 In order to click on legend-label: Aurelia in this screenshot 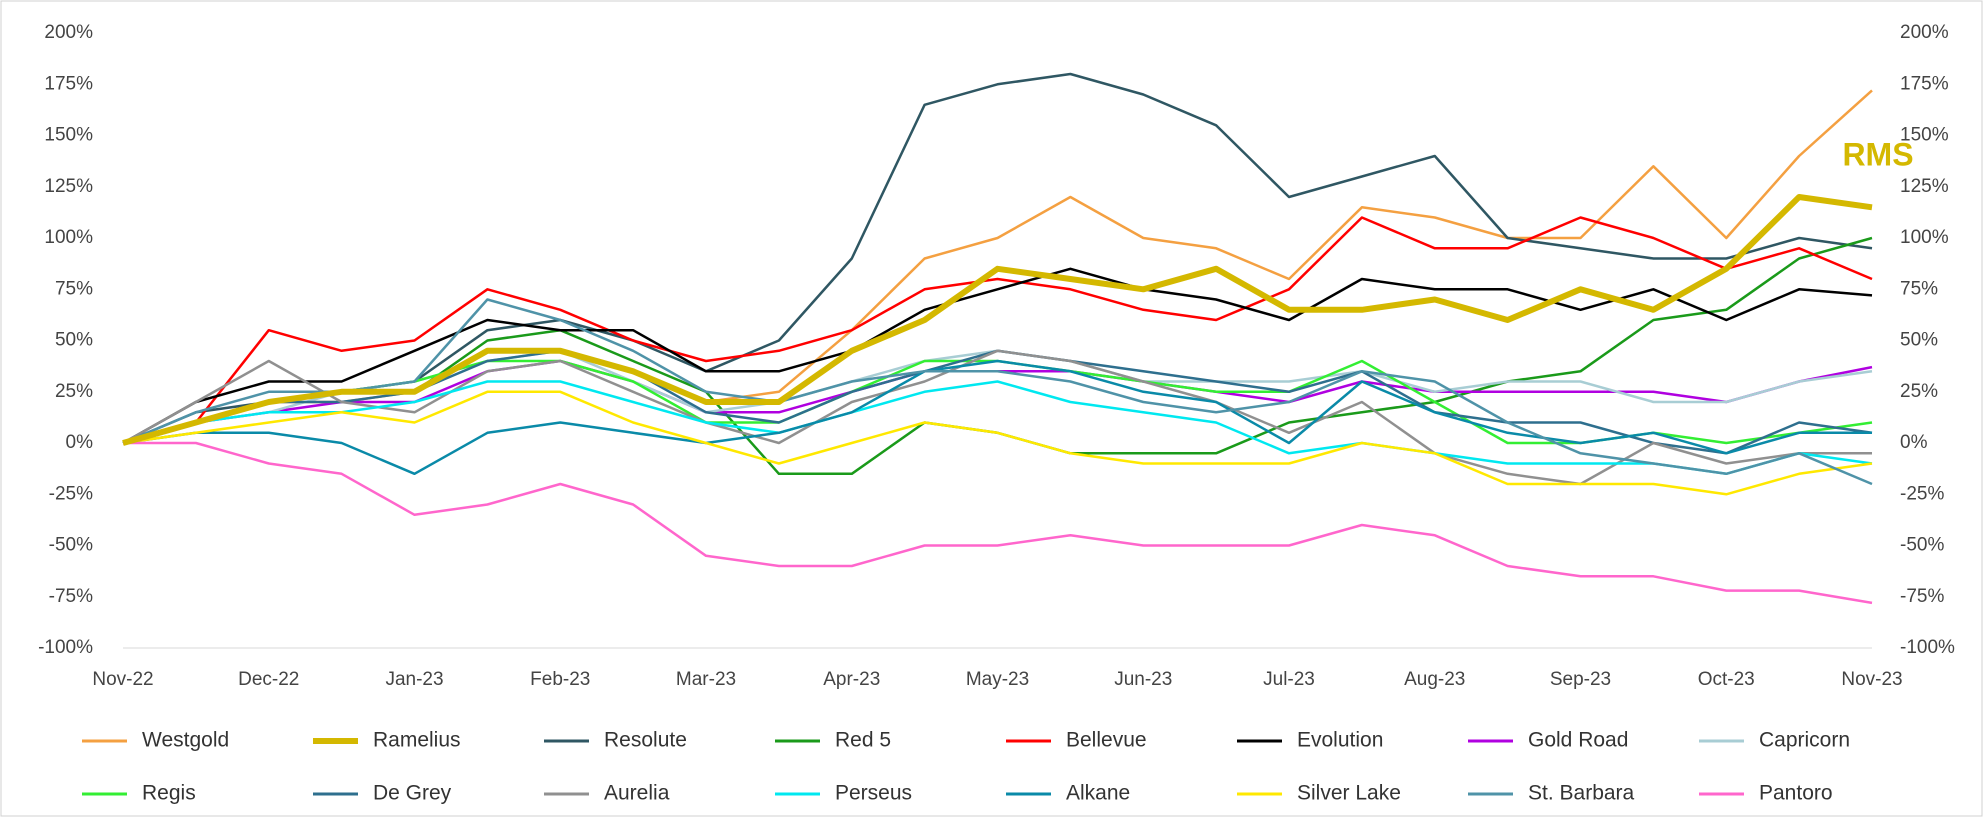, I will do `click(637, 793)`.